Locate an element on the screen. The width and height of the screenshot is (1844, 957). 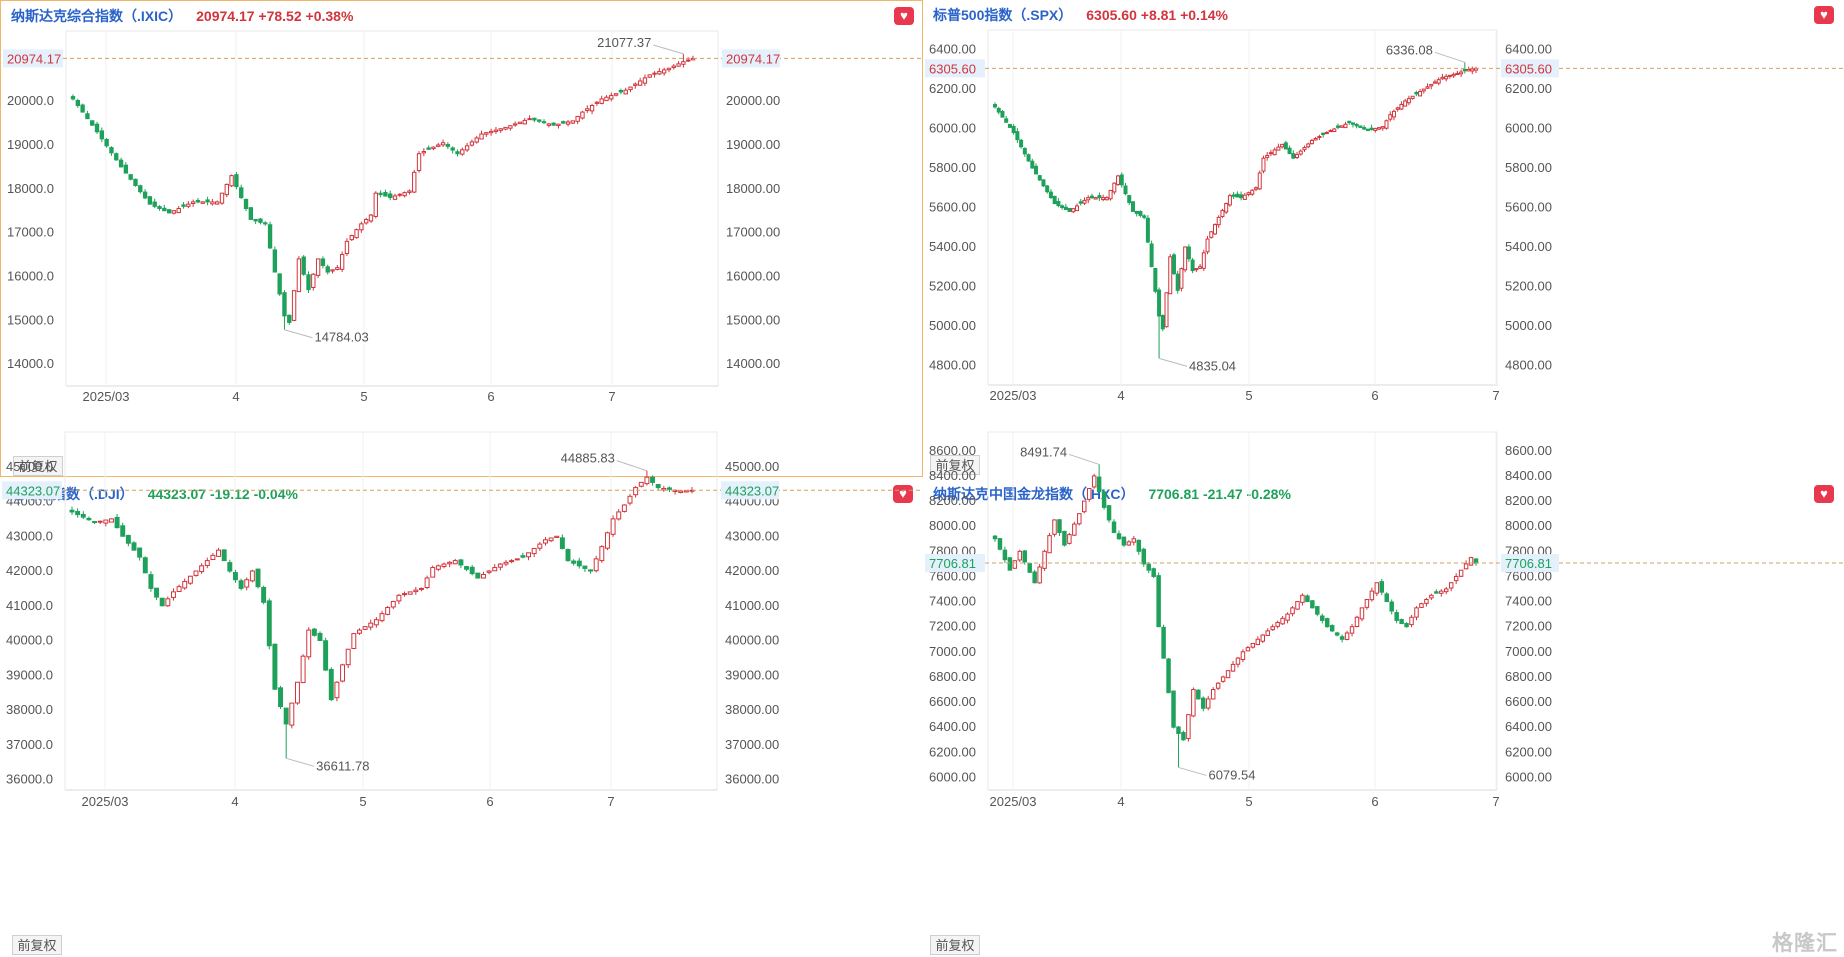
index-name: 纳斯达克综合指数（.IXIC） is located at coordinates (97, 16).